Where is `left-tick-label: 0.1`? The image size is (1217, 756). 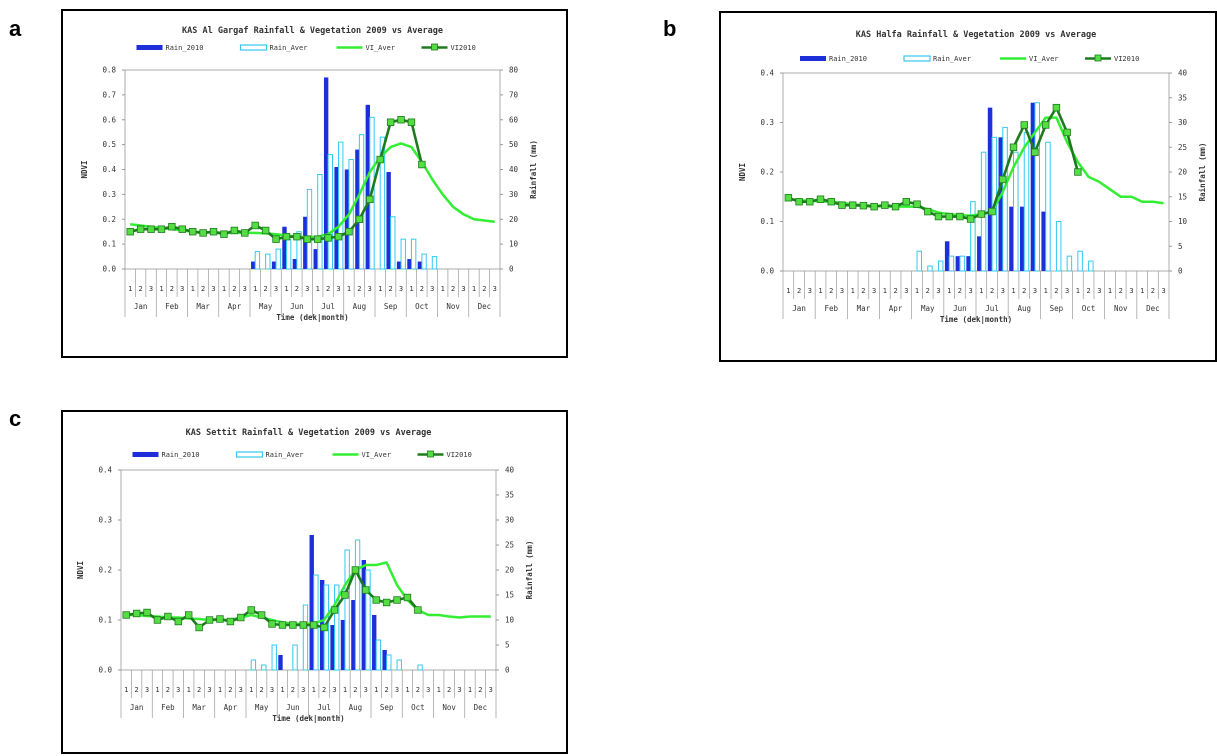 left-tick-label: 0.1 is located at coordinates (767, 221).